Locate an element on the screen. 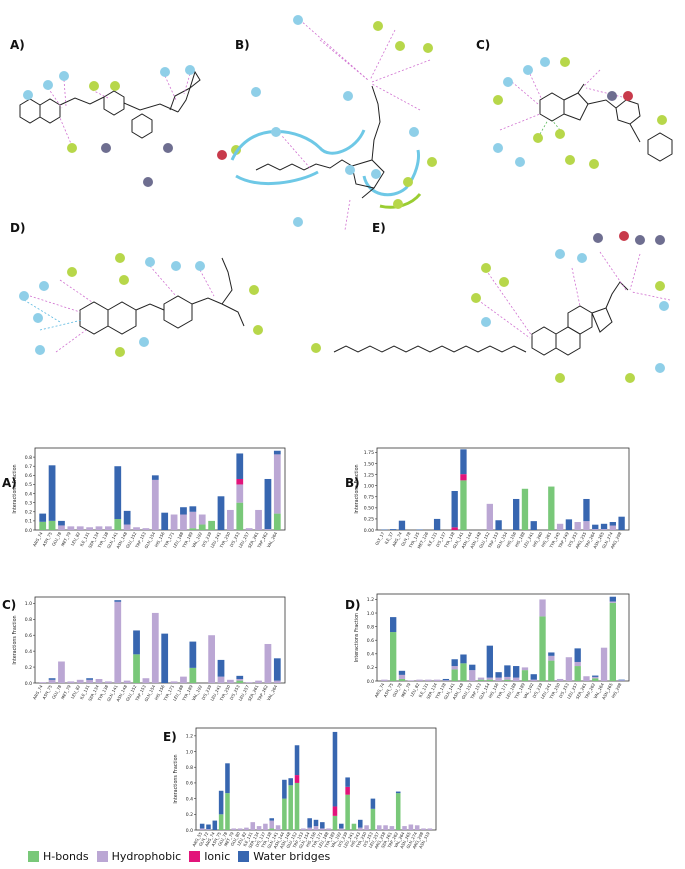 This screenshot has height=869, width=685. residue-bubbles-d is located at coordinates (141, 305).